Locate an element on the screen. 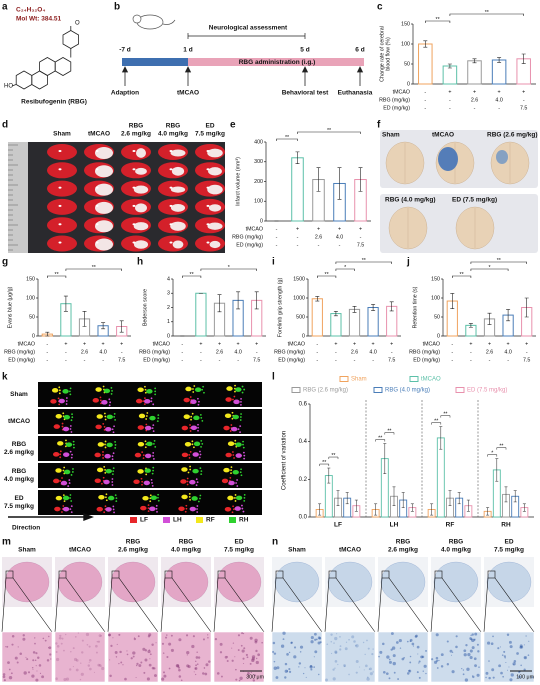 This screenshot has height=685, width=540. legend-swatch is located at coordinates (344, 379).